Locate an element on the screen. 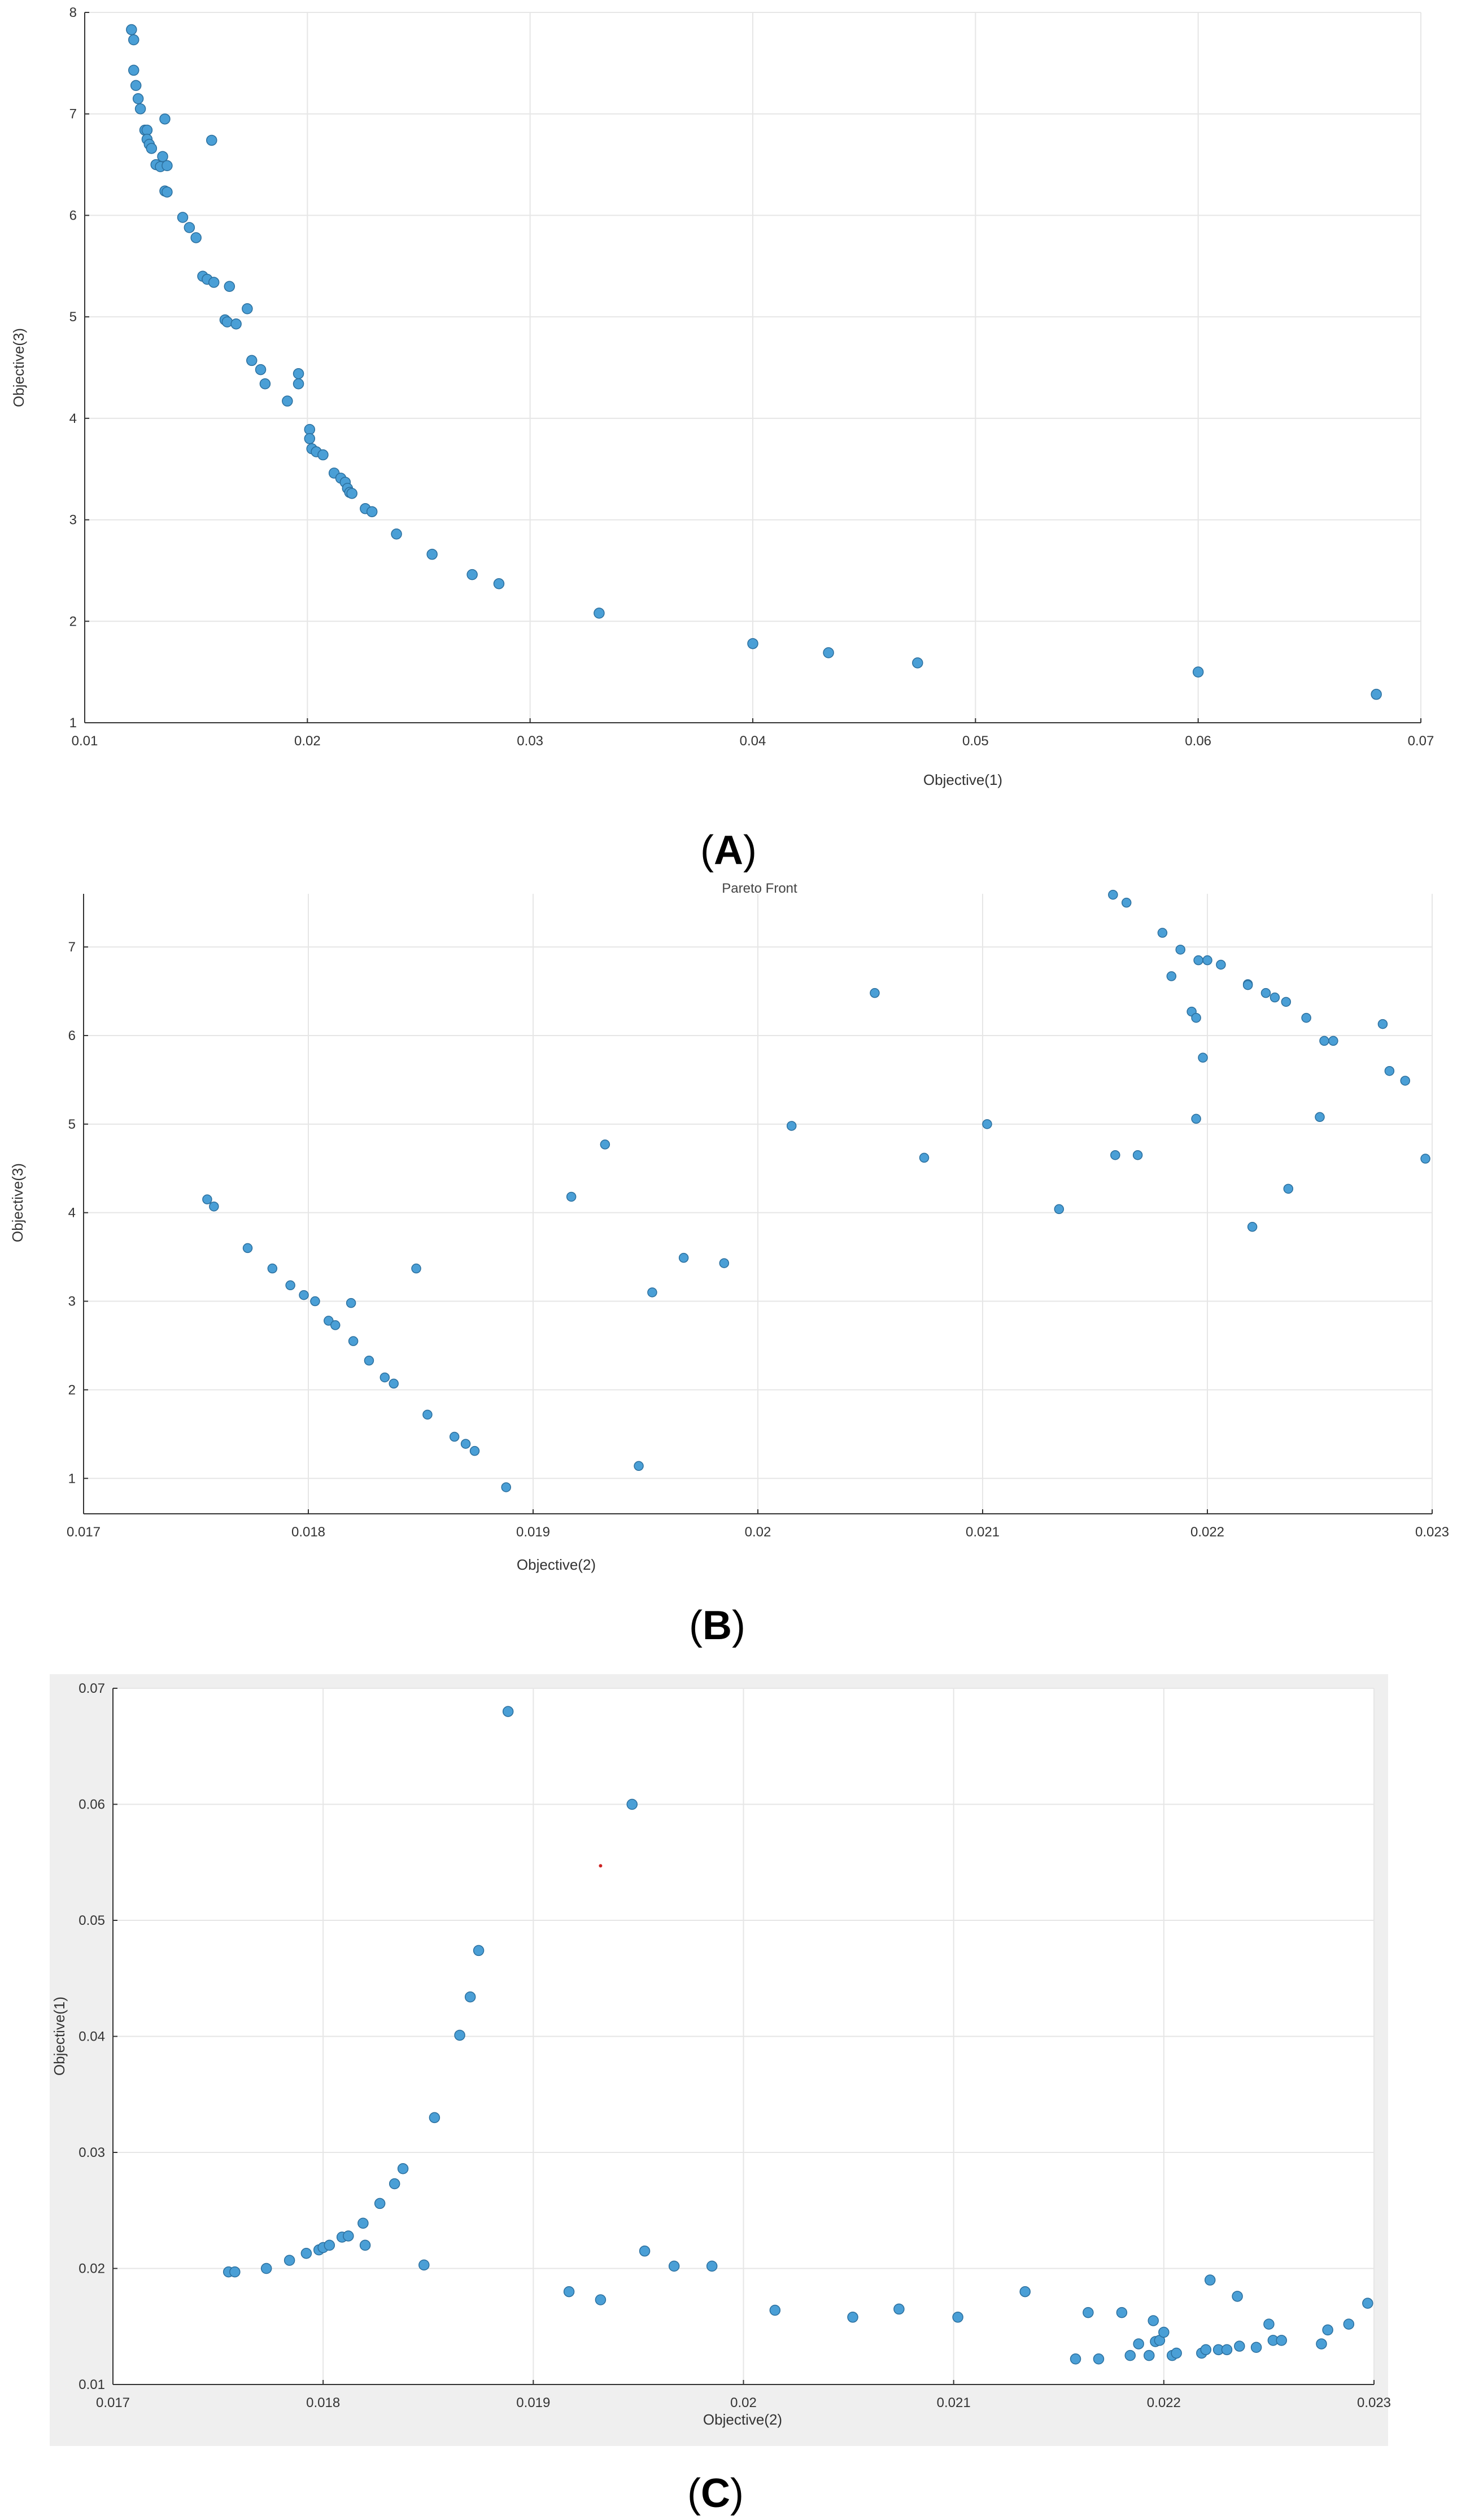 This screenshot has height=2520, width=1457. caption-c-letter: C is located at coordinates (715, 2493).